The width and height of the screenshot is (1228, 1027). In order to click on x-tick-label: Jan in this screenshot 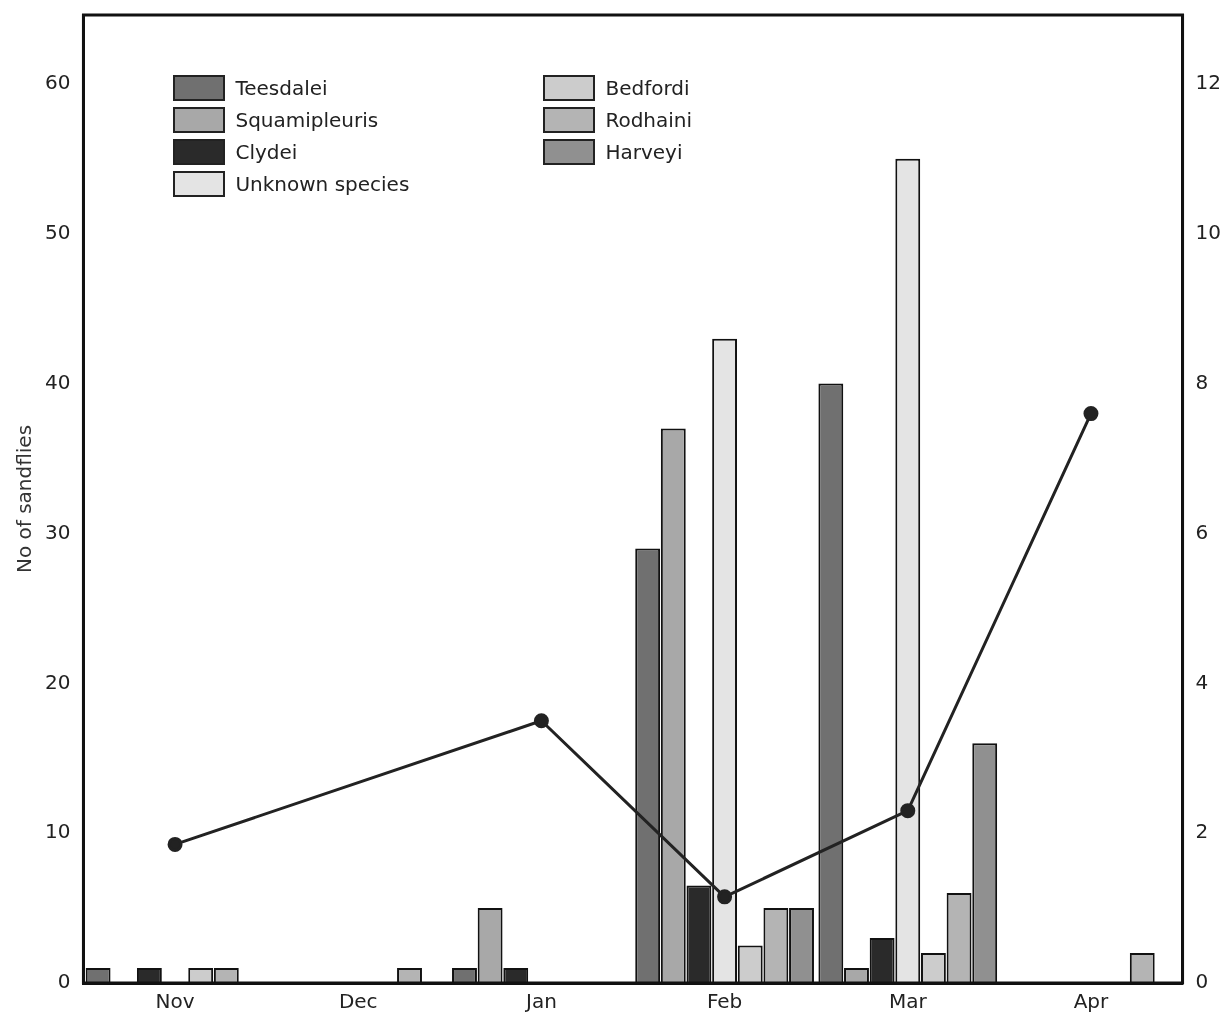, I will do `click(540, 1001)`.